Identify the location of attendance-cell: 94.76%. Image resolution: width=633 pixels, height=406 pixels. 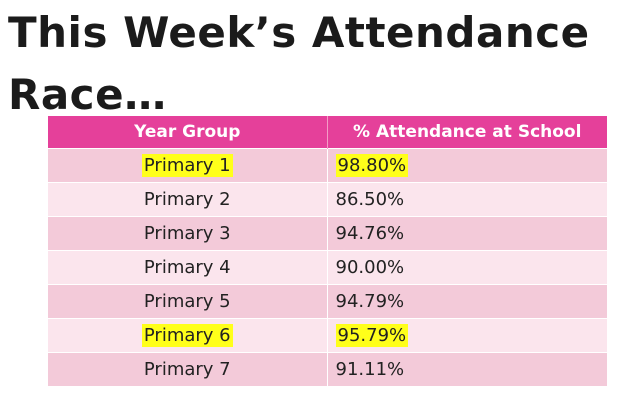
(467, 233).